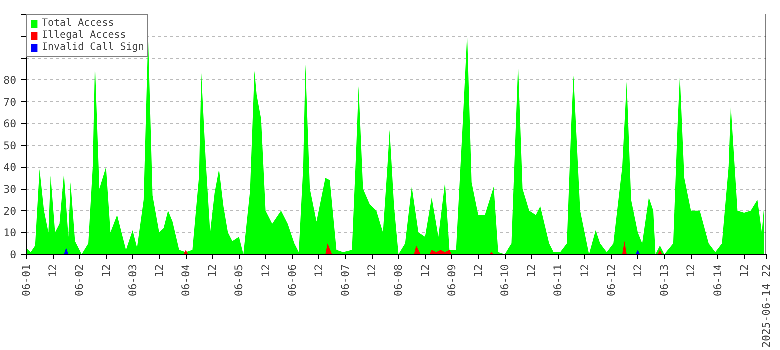 Image resolution: width=780 pixels, height=350 pixels. Describe the element at coordinates (84, 35) in the screenshot. I see `legend-label: Illegal Access` at that location.